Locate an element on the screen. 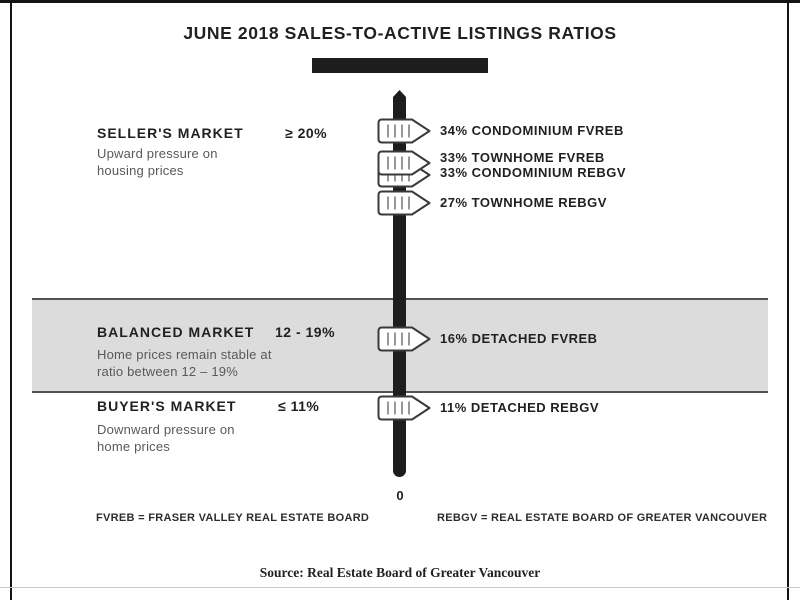  footnote-fvreb: FVREB = FRASER VALLEY REAL ESTATE BOARD is located at coordinates (233, 518).